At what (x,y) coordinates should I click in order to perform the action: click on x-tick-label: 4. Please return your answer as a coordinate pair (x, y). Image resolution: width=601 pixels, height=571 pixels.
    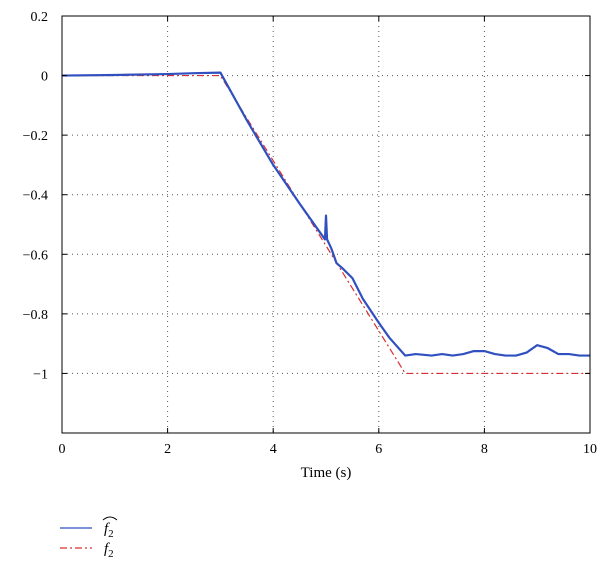
    Looking at the image, I should click on (273, 449).